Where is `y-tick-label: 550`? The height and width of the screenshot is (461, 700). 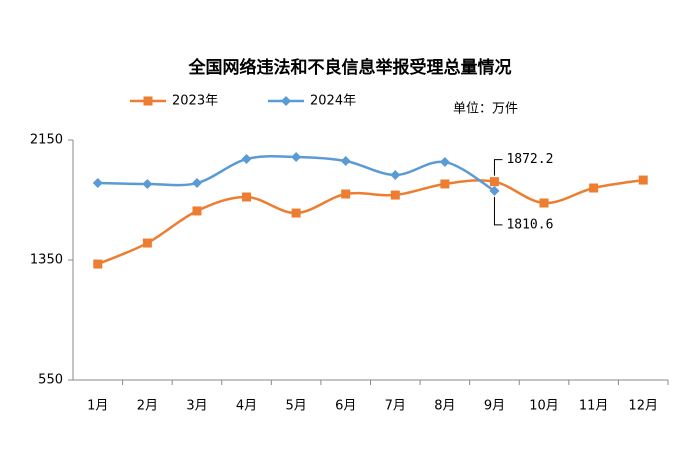
y-tick-label: 550 is located at coordinates (50, 380).